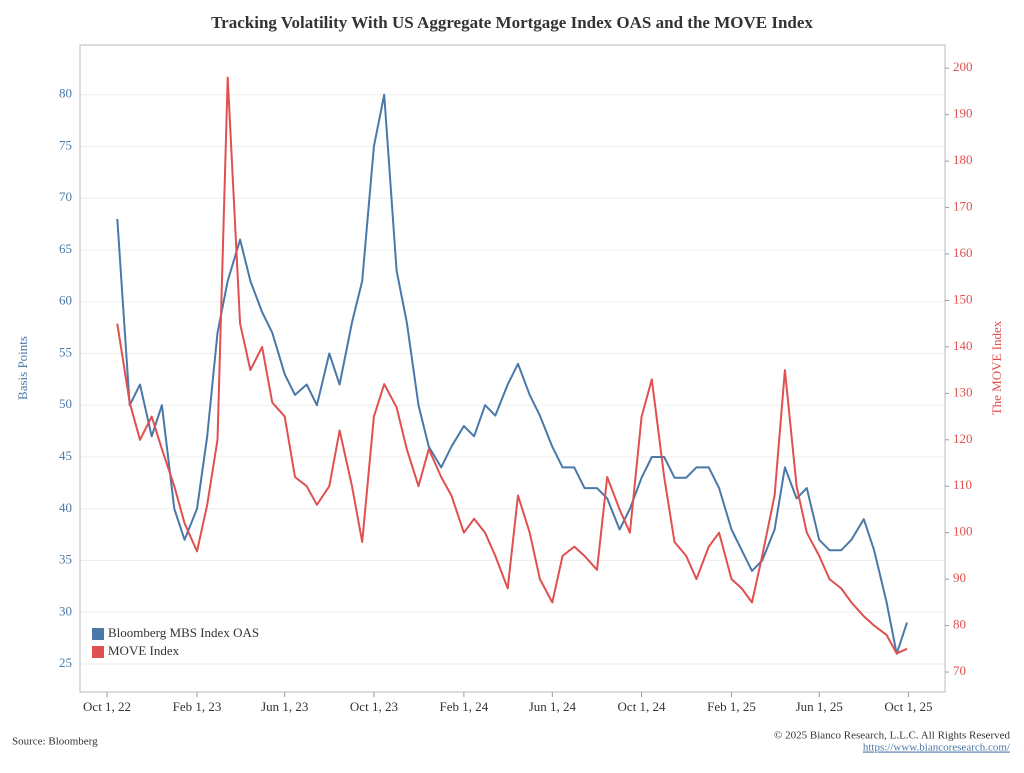 The height and width of the screenshot is (773, 1024). Describe the element at coordinates (65, 507) in the screenshot. I see `y-tick-label: 40` at that location.